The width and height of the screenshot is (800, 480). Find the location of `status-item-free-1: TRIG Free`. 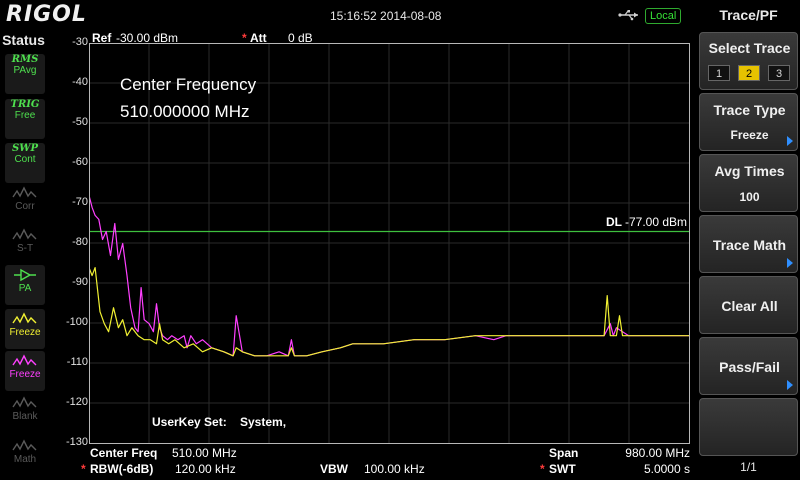

status-item-free-1: TRIG Free is located at coordinates (25, 119).